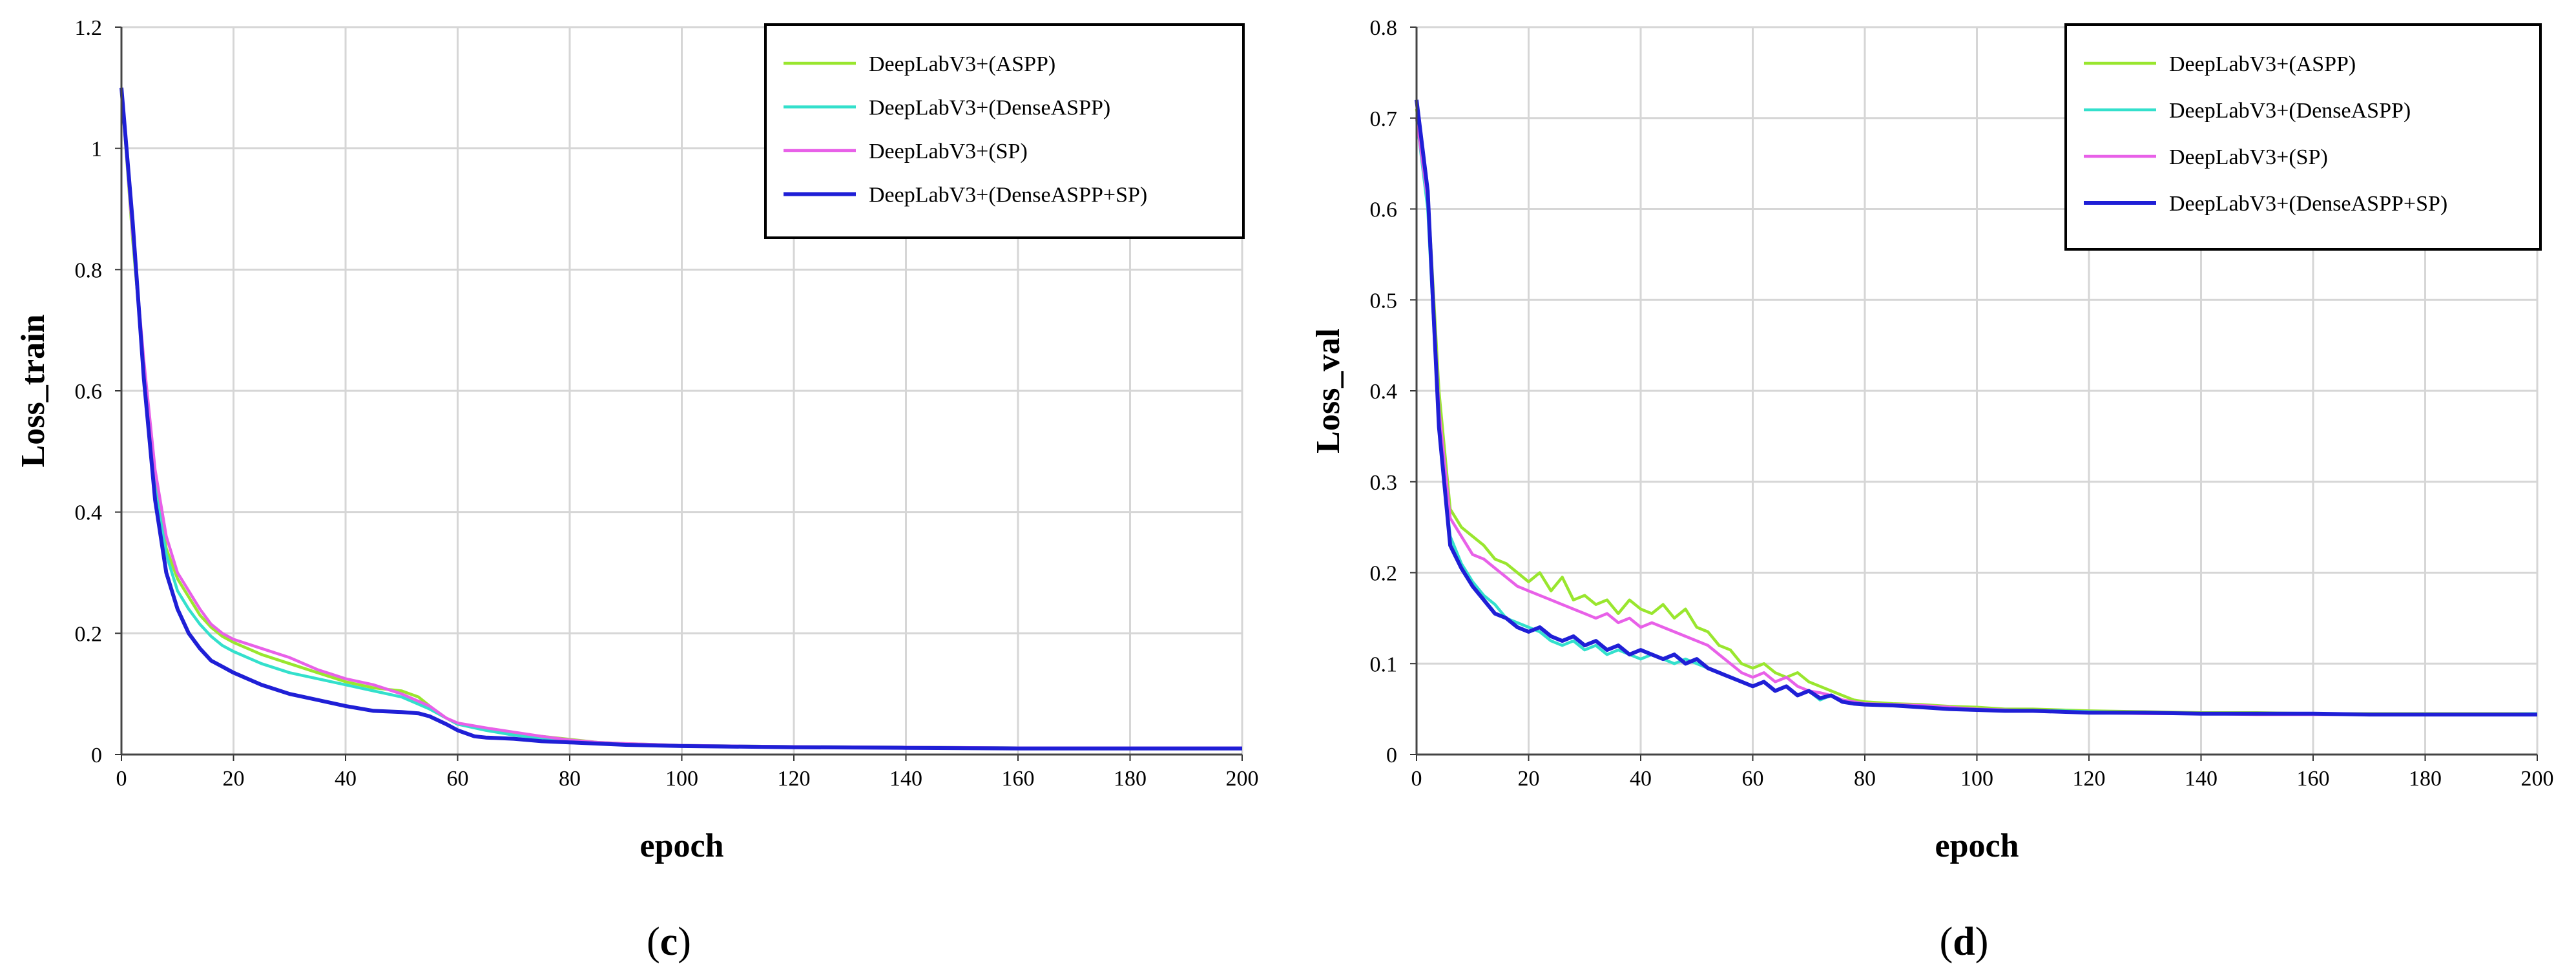 The image size is (2576, 969). What do you see at coordinates (1328, 390) in the screenshot?
I see `y-axis-title: Loss_val` at bounding box center [1328, 390].